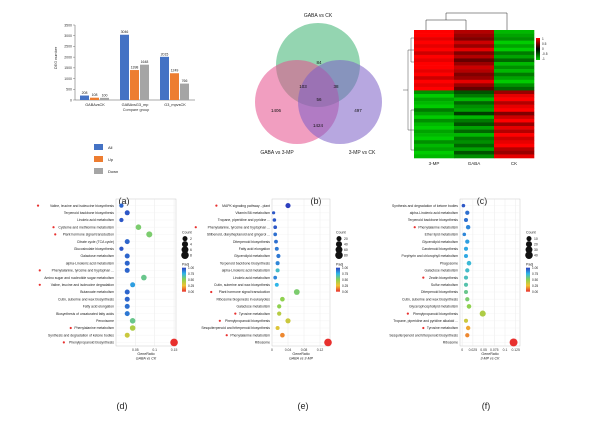 The width and height of the screenshot is (600, 422). I want to click on pathway-term-label: Phenylalanine metabolism, so click(438, 227).